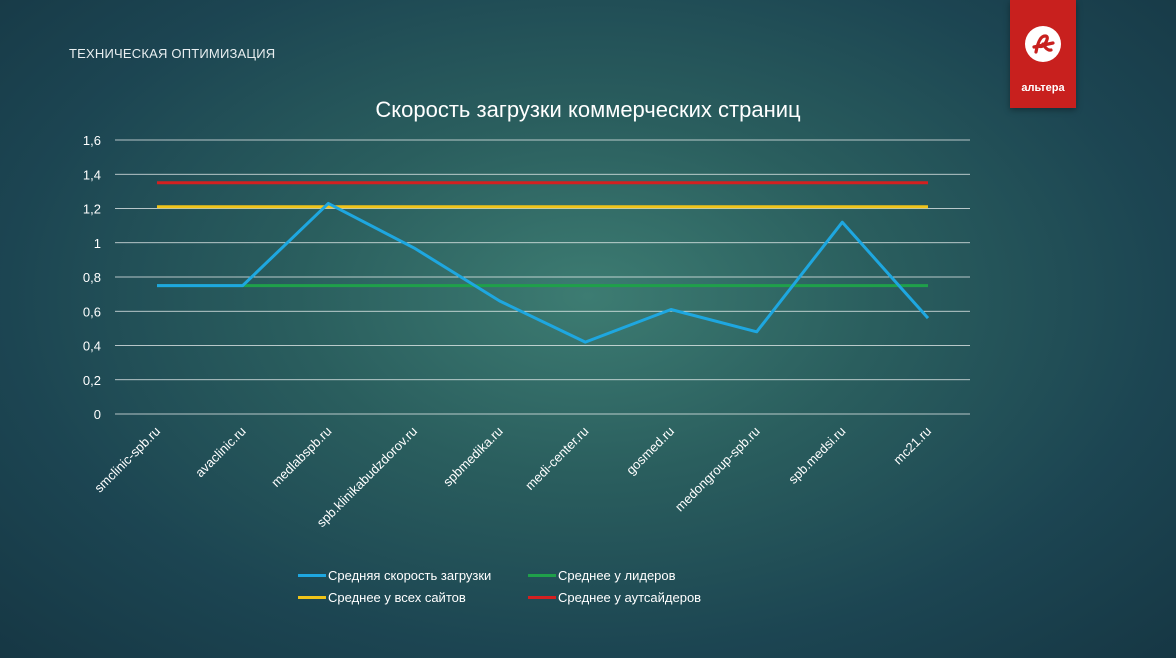  Describe the element at coordinates (473, 457) in the screenshot. I see `x-tick-label: spbmedika.ru` at that location.